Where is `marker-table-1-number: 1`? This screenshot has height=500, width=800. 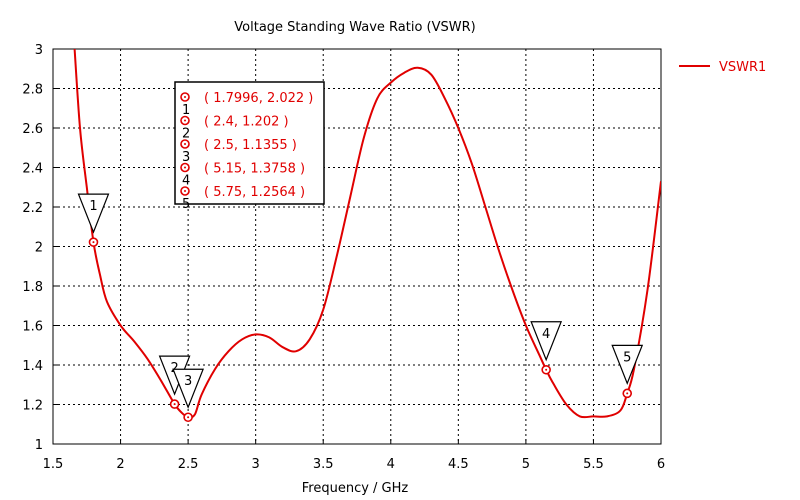
marker-table-1-number: 1 is located at coordinates (186, 110).